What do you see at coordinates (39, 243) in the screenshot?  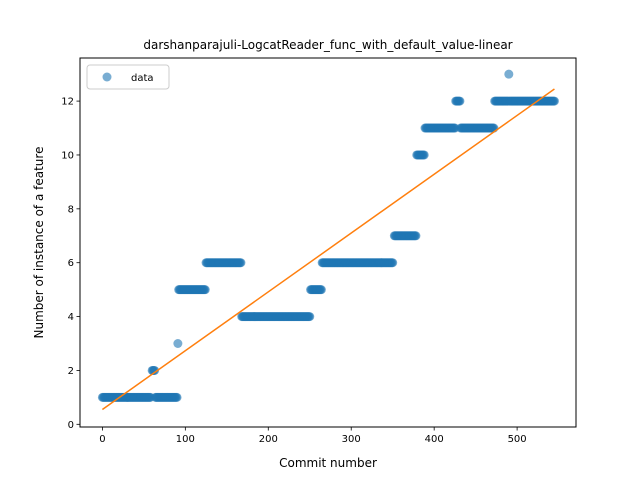 I see `y-axis-label: Number of instance of a feature` at bounding box center [39, 243].